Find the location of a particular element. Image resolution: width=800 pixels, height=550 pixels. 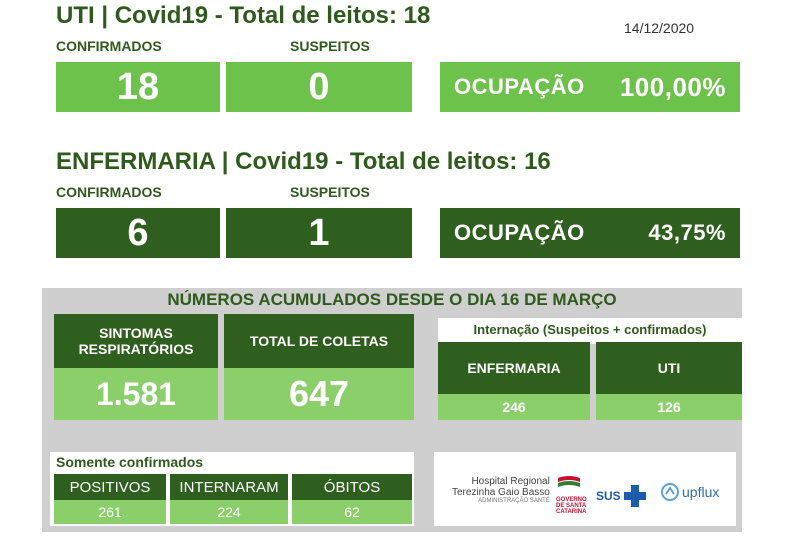

uti-ocupacao-label: OCUPAÇÃO is located at coordinates (519, 86).